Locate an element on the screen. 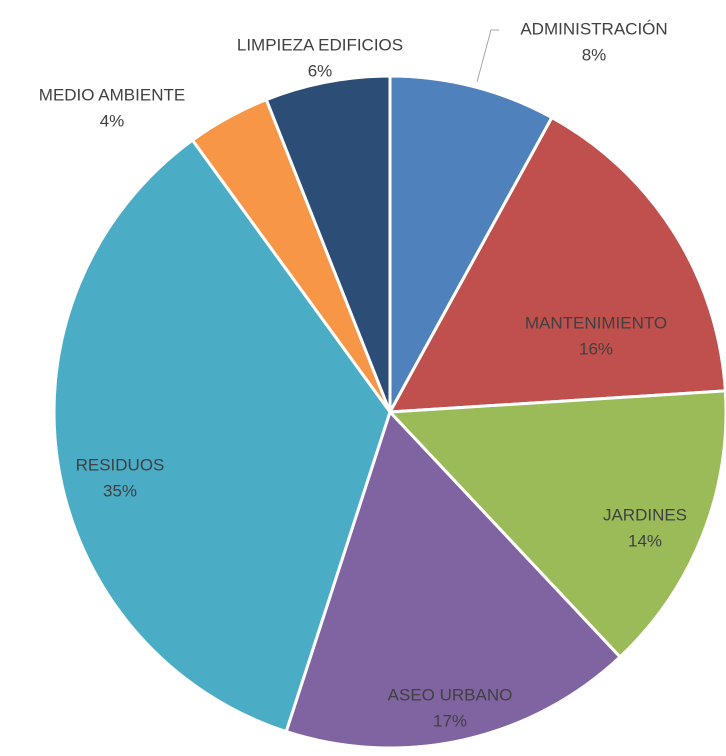  slice-category-label: ASEO URBANO is located at coordinates (450, 694).